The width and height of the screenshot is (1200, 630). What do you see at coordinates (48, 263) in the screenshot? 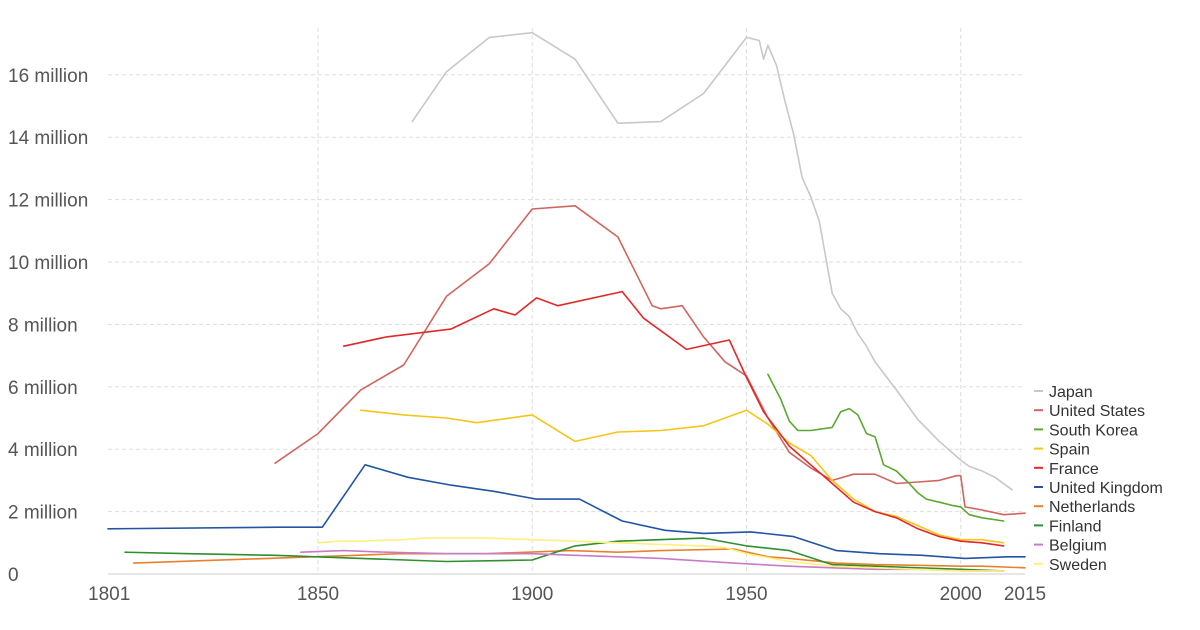
I see `y-tick-label: 10 million` at bounding box center [48, 263].